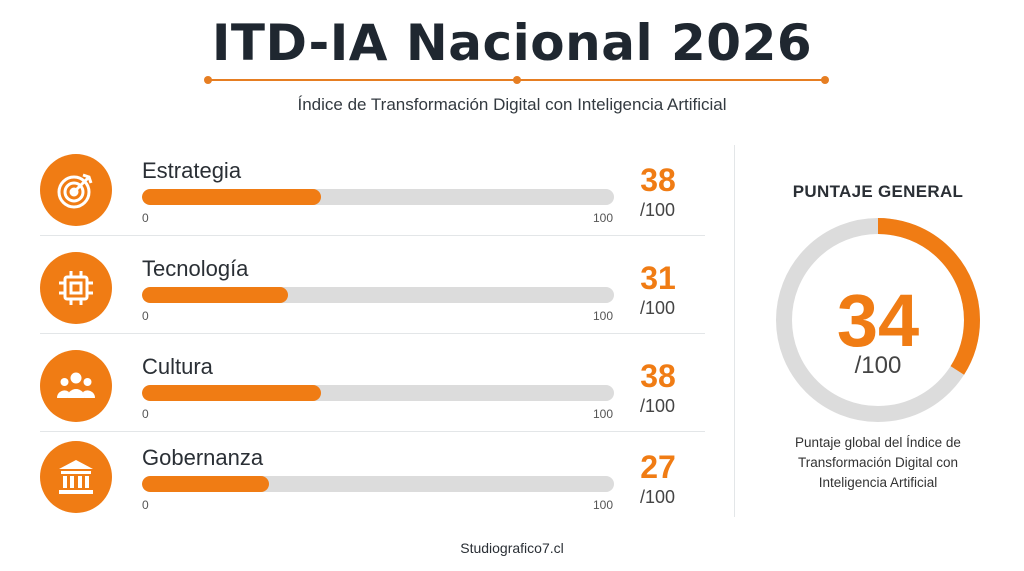 Image resolution: width=1024 pixels, height=571 pixels. What do you see at coordinates (372, 384) in the screenshot?
I see `category-row: Cultura 0 100 38 /100` at bounding box center [372, 384].